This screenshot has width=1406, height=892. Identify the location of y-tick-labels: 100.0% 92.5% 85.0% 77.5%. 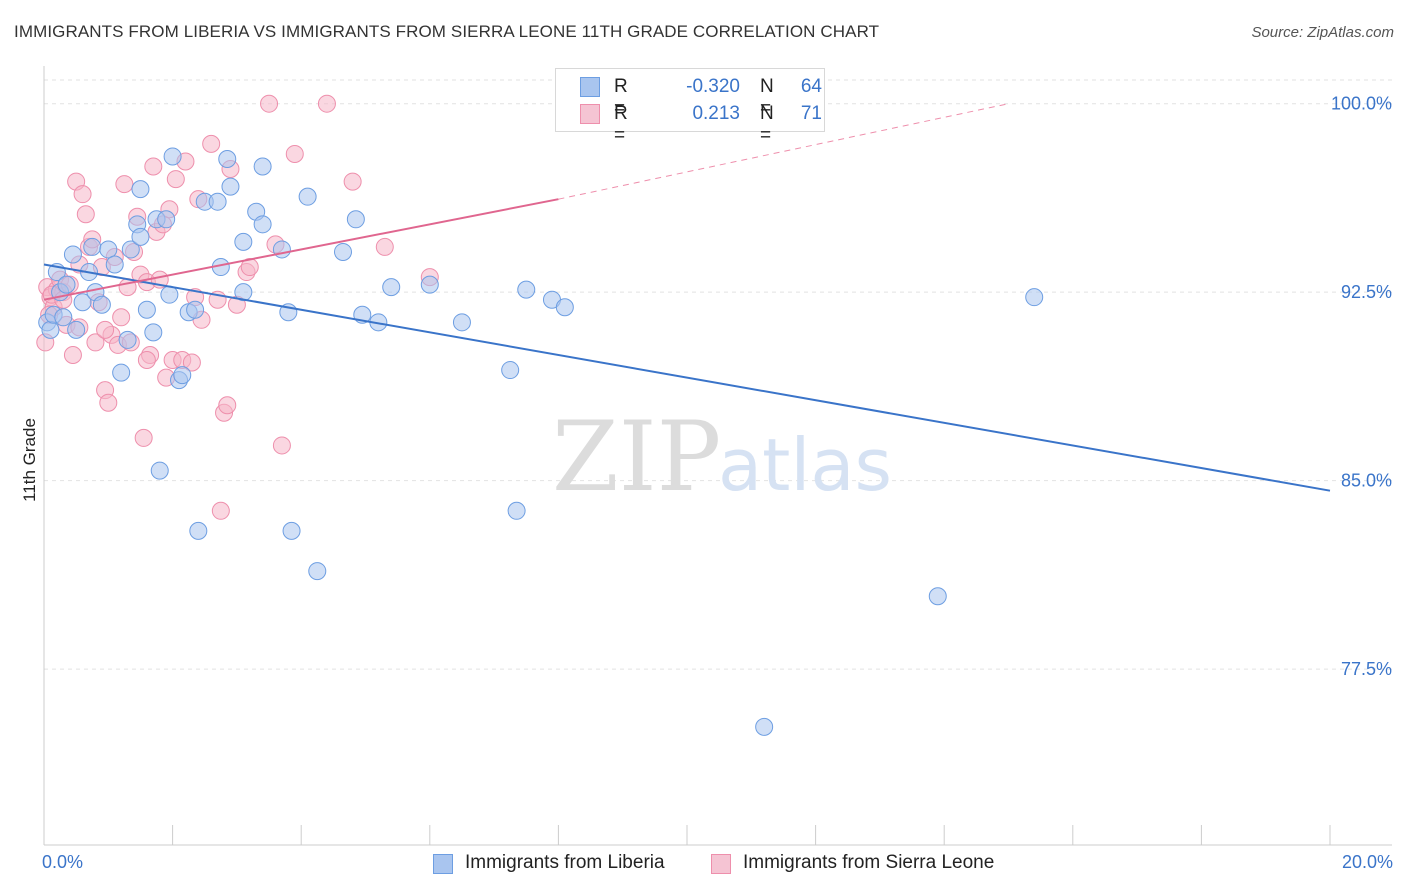
(1361, 386).